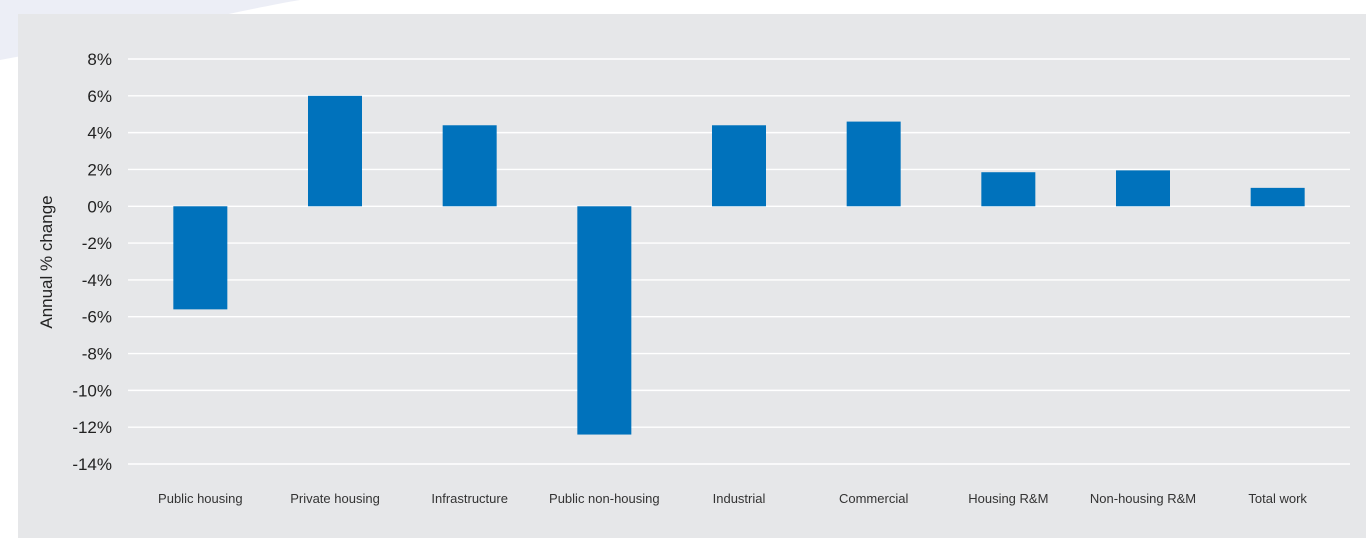 Image resolution: width=1366 pixels, height=538 pixels. I want to click on y-tick-label: -14%, so click(92, 464).